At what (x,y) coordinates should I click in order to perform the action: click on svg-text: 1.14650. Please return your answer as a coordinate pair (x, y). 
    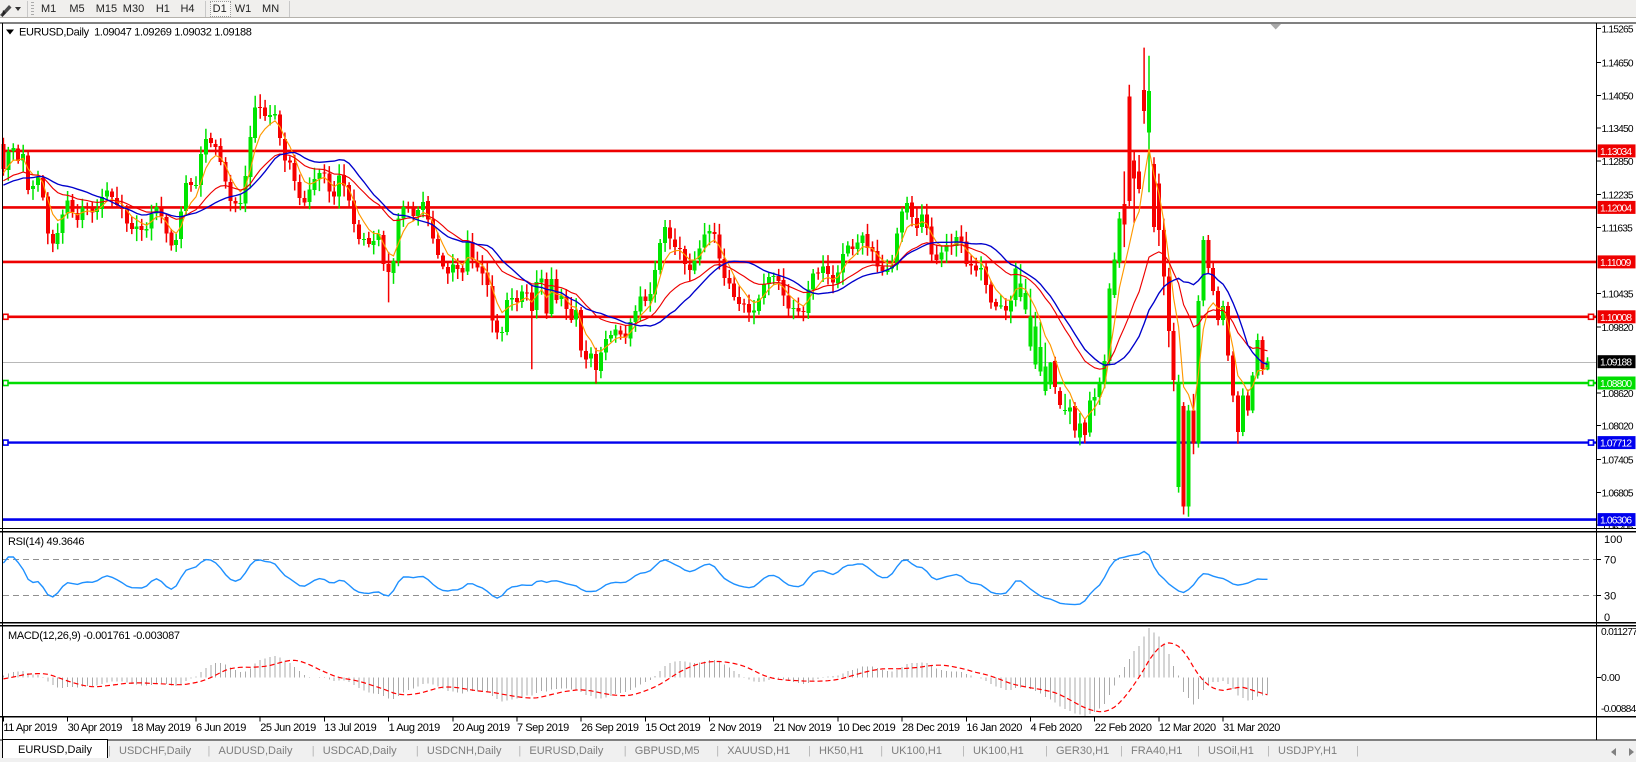
    Looking at the image, I should click on (1618, 63).